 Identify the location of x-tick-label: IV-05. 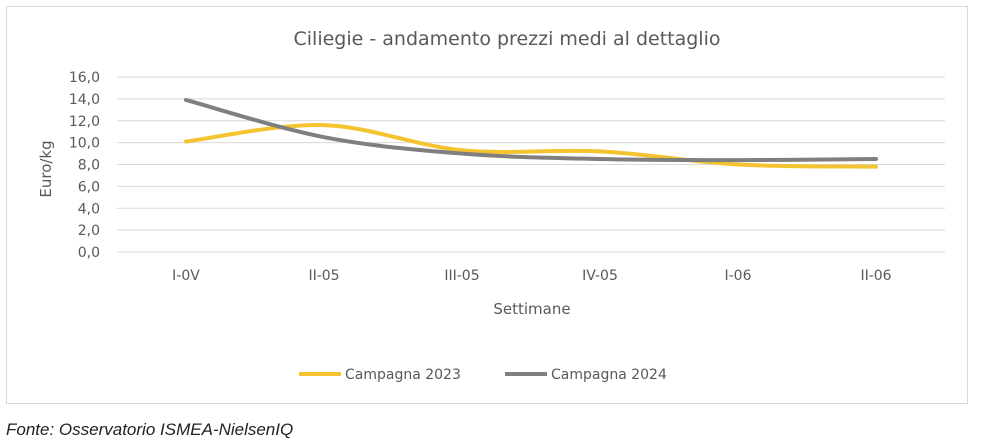
(600, 276).